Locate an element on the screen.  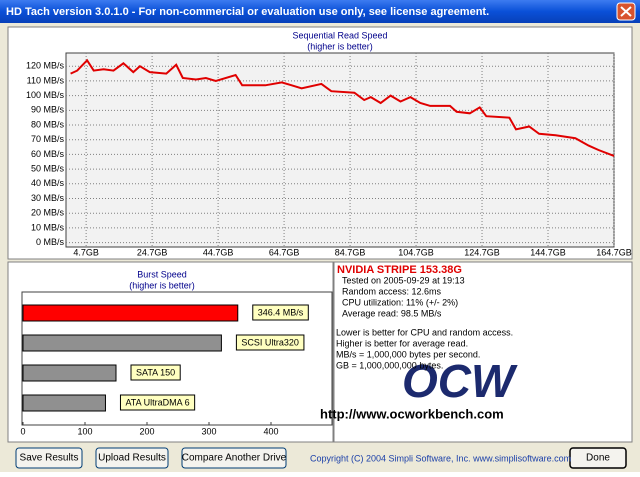
upload-label: Upload Results is located at coordinates (132, 458).